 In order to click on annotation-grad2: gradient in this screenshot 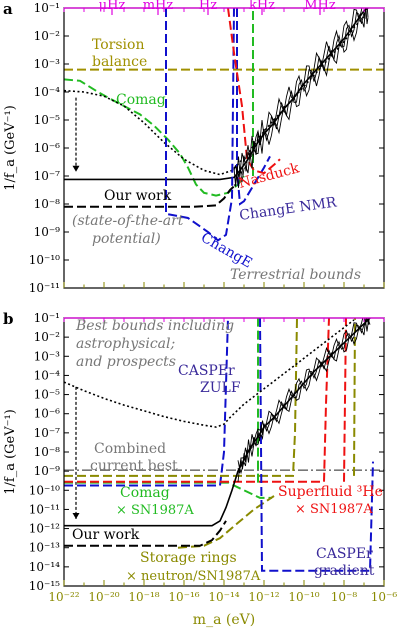, I will do `click(344, 571)`.